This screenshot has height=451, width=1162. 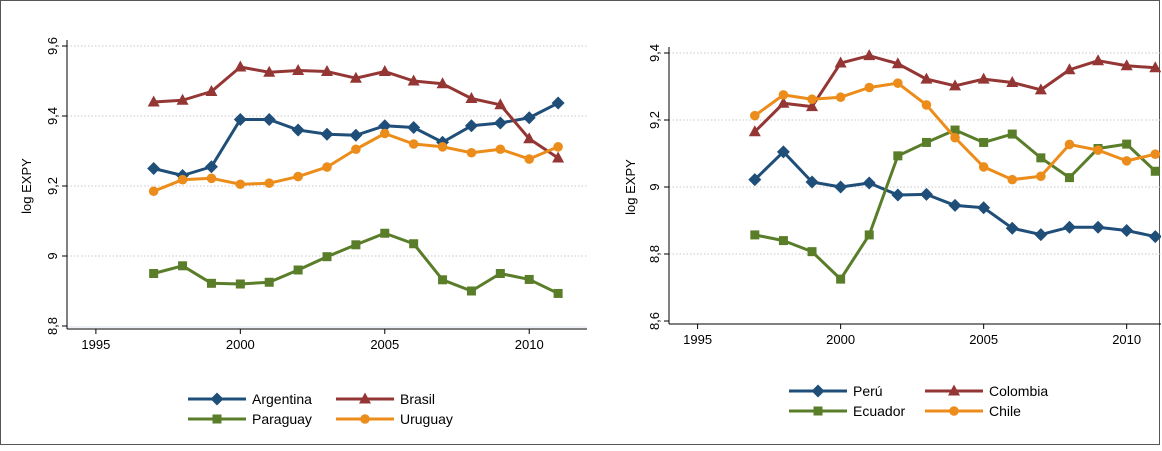 What do you see at coordinates (52, 186) in the screenshot?
I see `left-y-tick-label: 9,2` at bounding box center [52, 186].